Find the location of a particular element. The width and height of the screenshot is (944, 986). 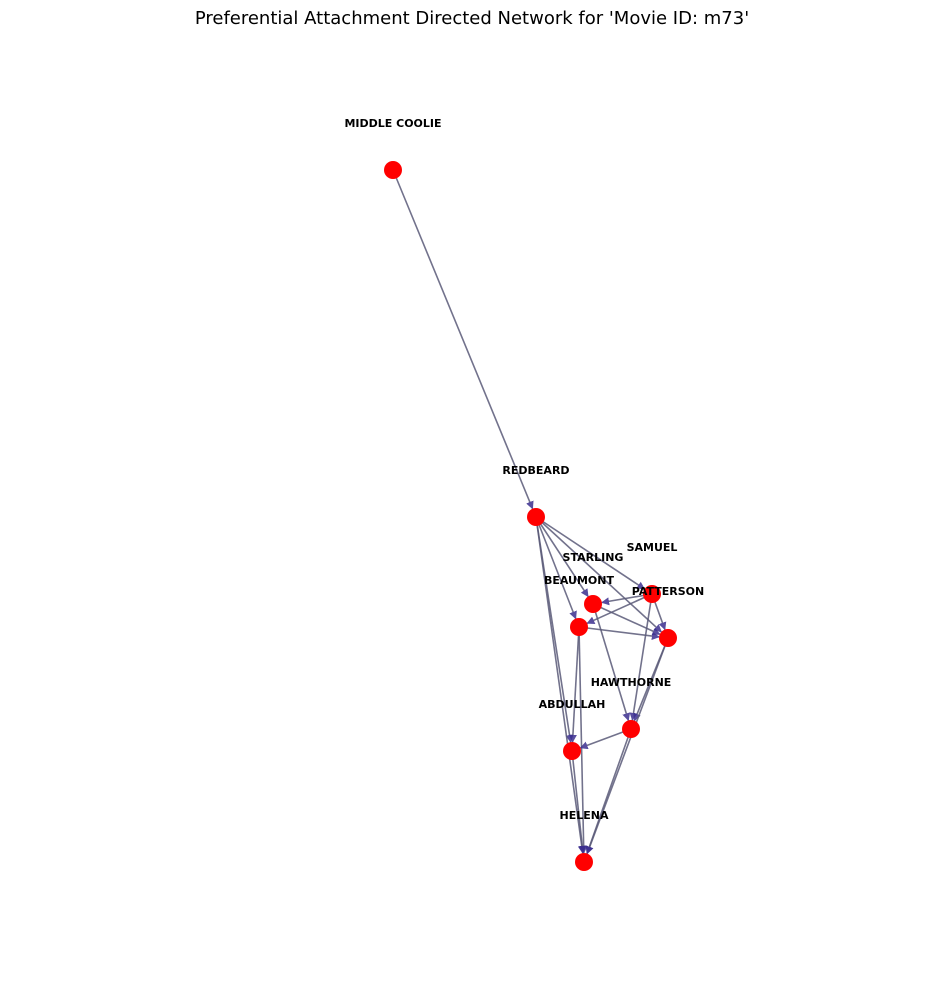

node-hawthorne is located at coordinates (631, 729).